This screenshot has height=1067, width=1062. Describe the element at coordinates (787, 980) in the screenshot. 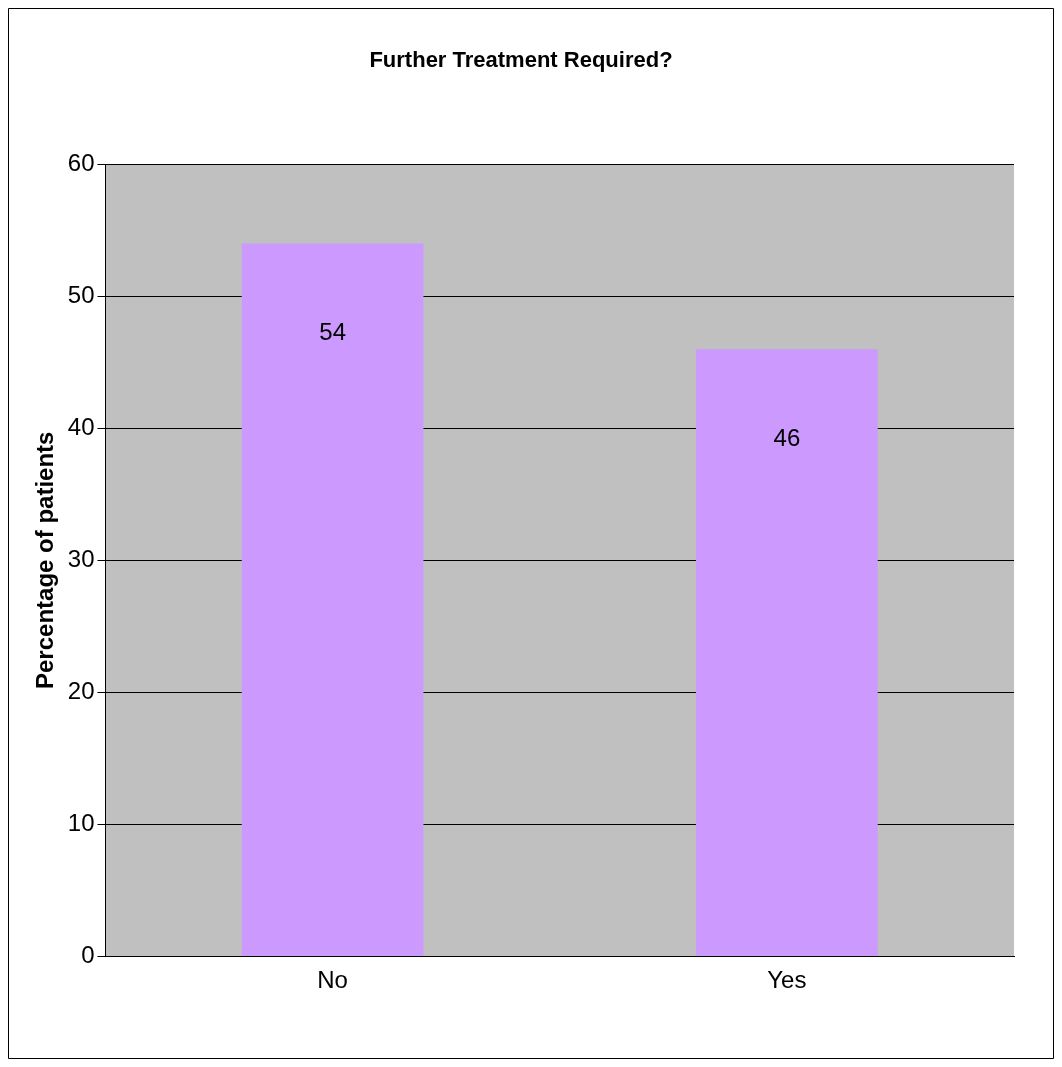

I see `x-tick-label: Yes` at that location.